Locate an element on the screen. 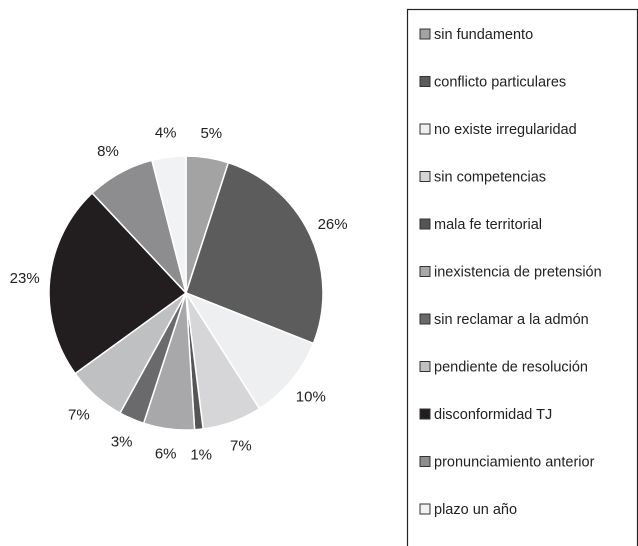 This screenshot has width=638, height=546. slice-value-label: 10% is located at coordinates (311, 396).